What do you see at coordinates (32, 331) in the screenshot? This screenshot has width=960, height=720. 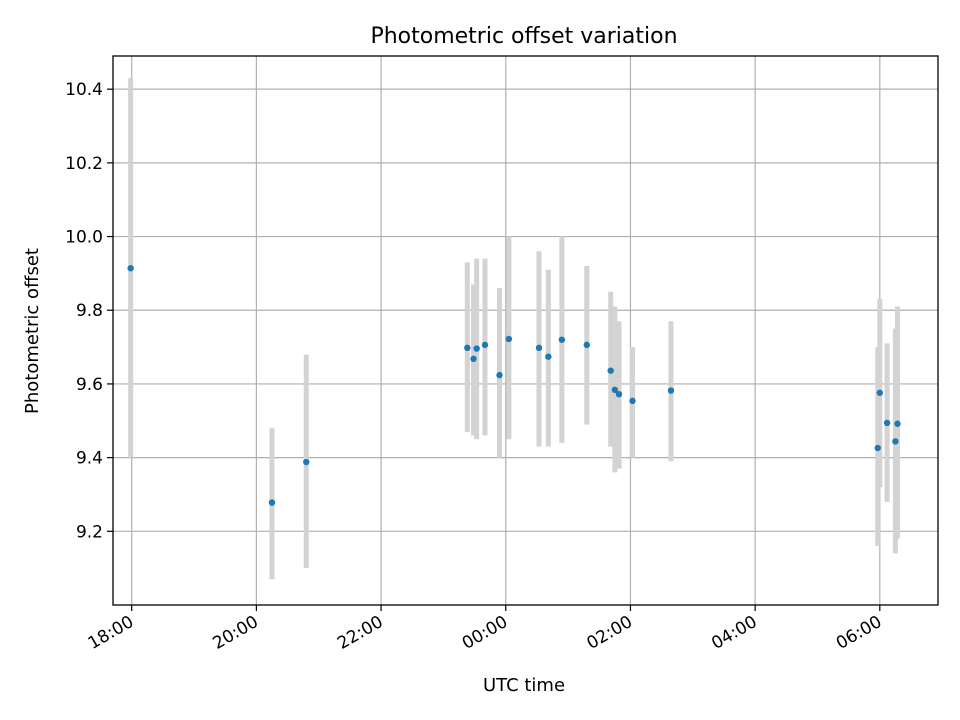 I see `y-axis-label: Photometric offset` at bounding box center [32, 331].